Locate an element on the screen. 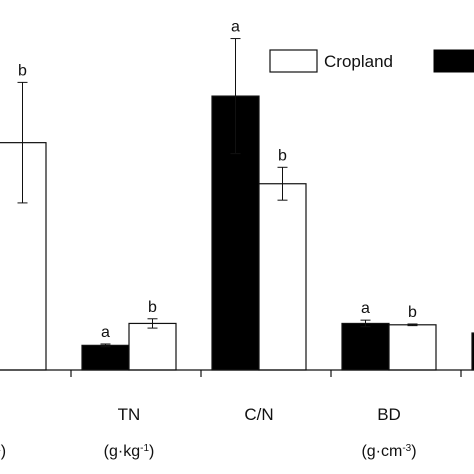 This screenshot has height=474, width=474. bar-s1-c3 is located at coordinates (412, 347).